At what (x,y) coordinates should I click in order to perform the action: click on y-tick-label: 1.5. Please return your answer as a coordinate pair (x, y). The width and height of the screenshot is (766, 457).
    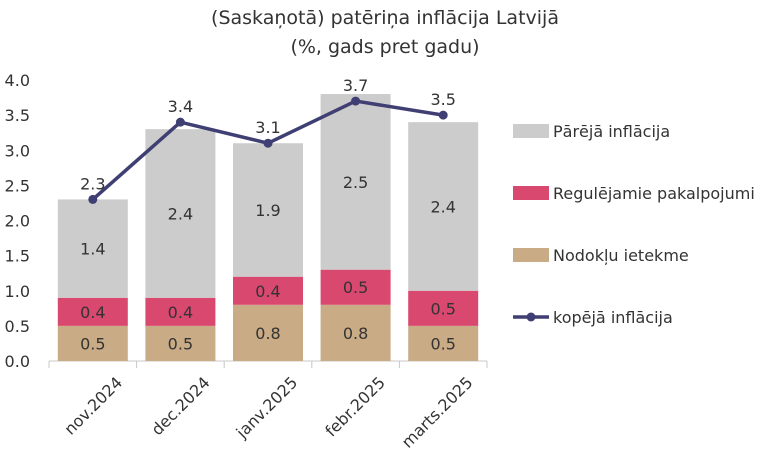
    Looking at the image, I should click on (17, 256).